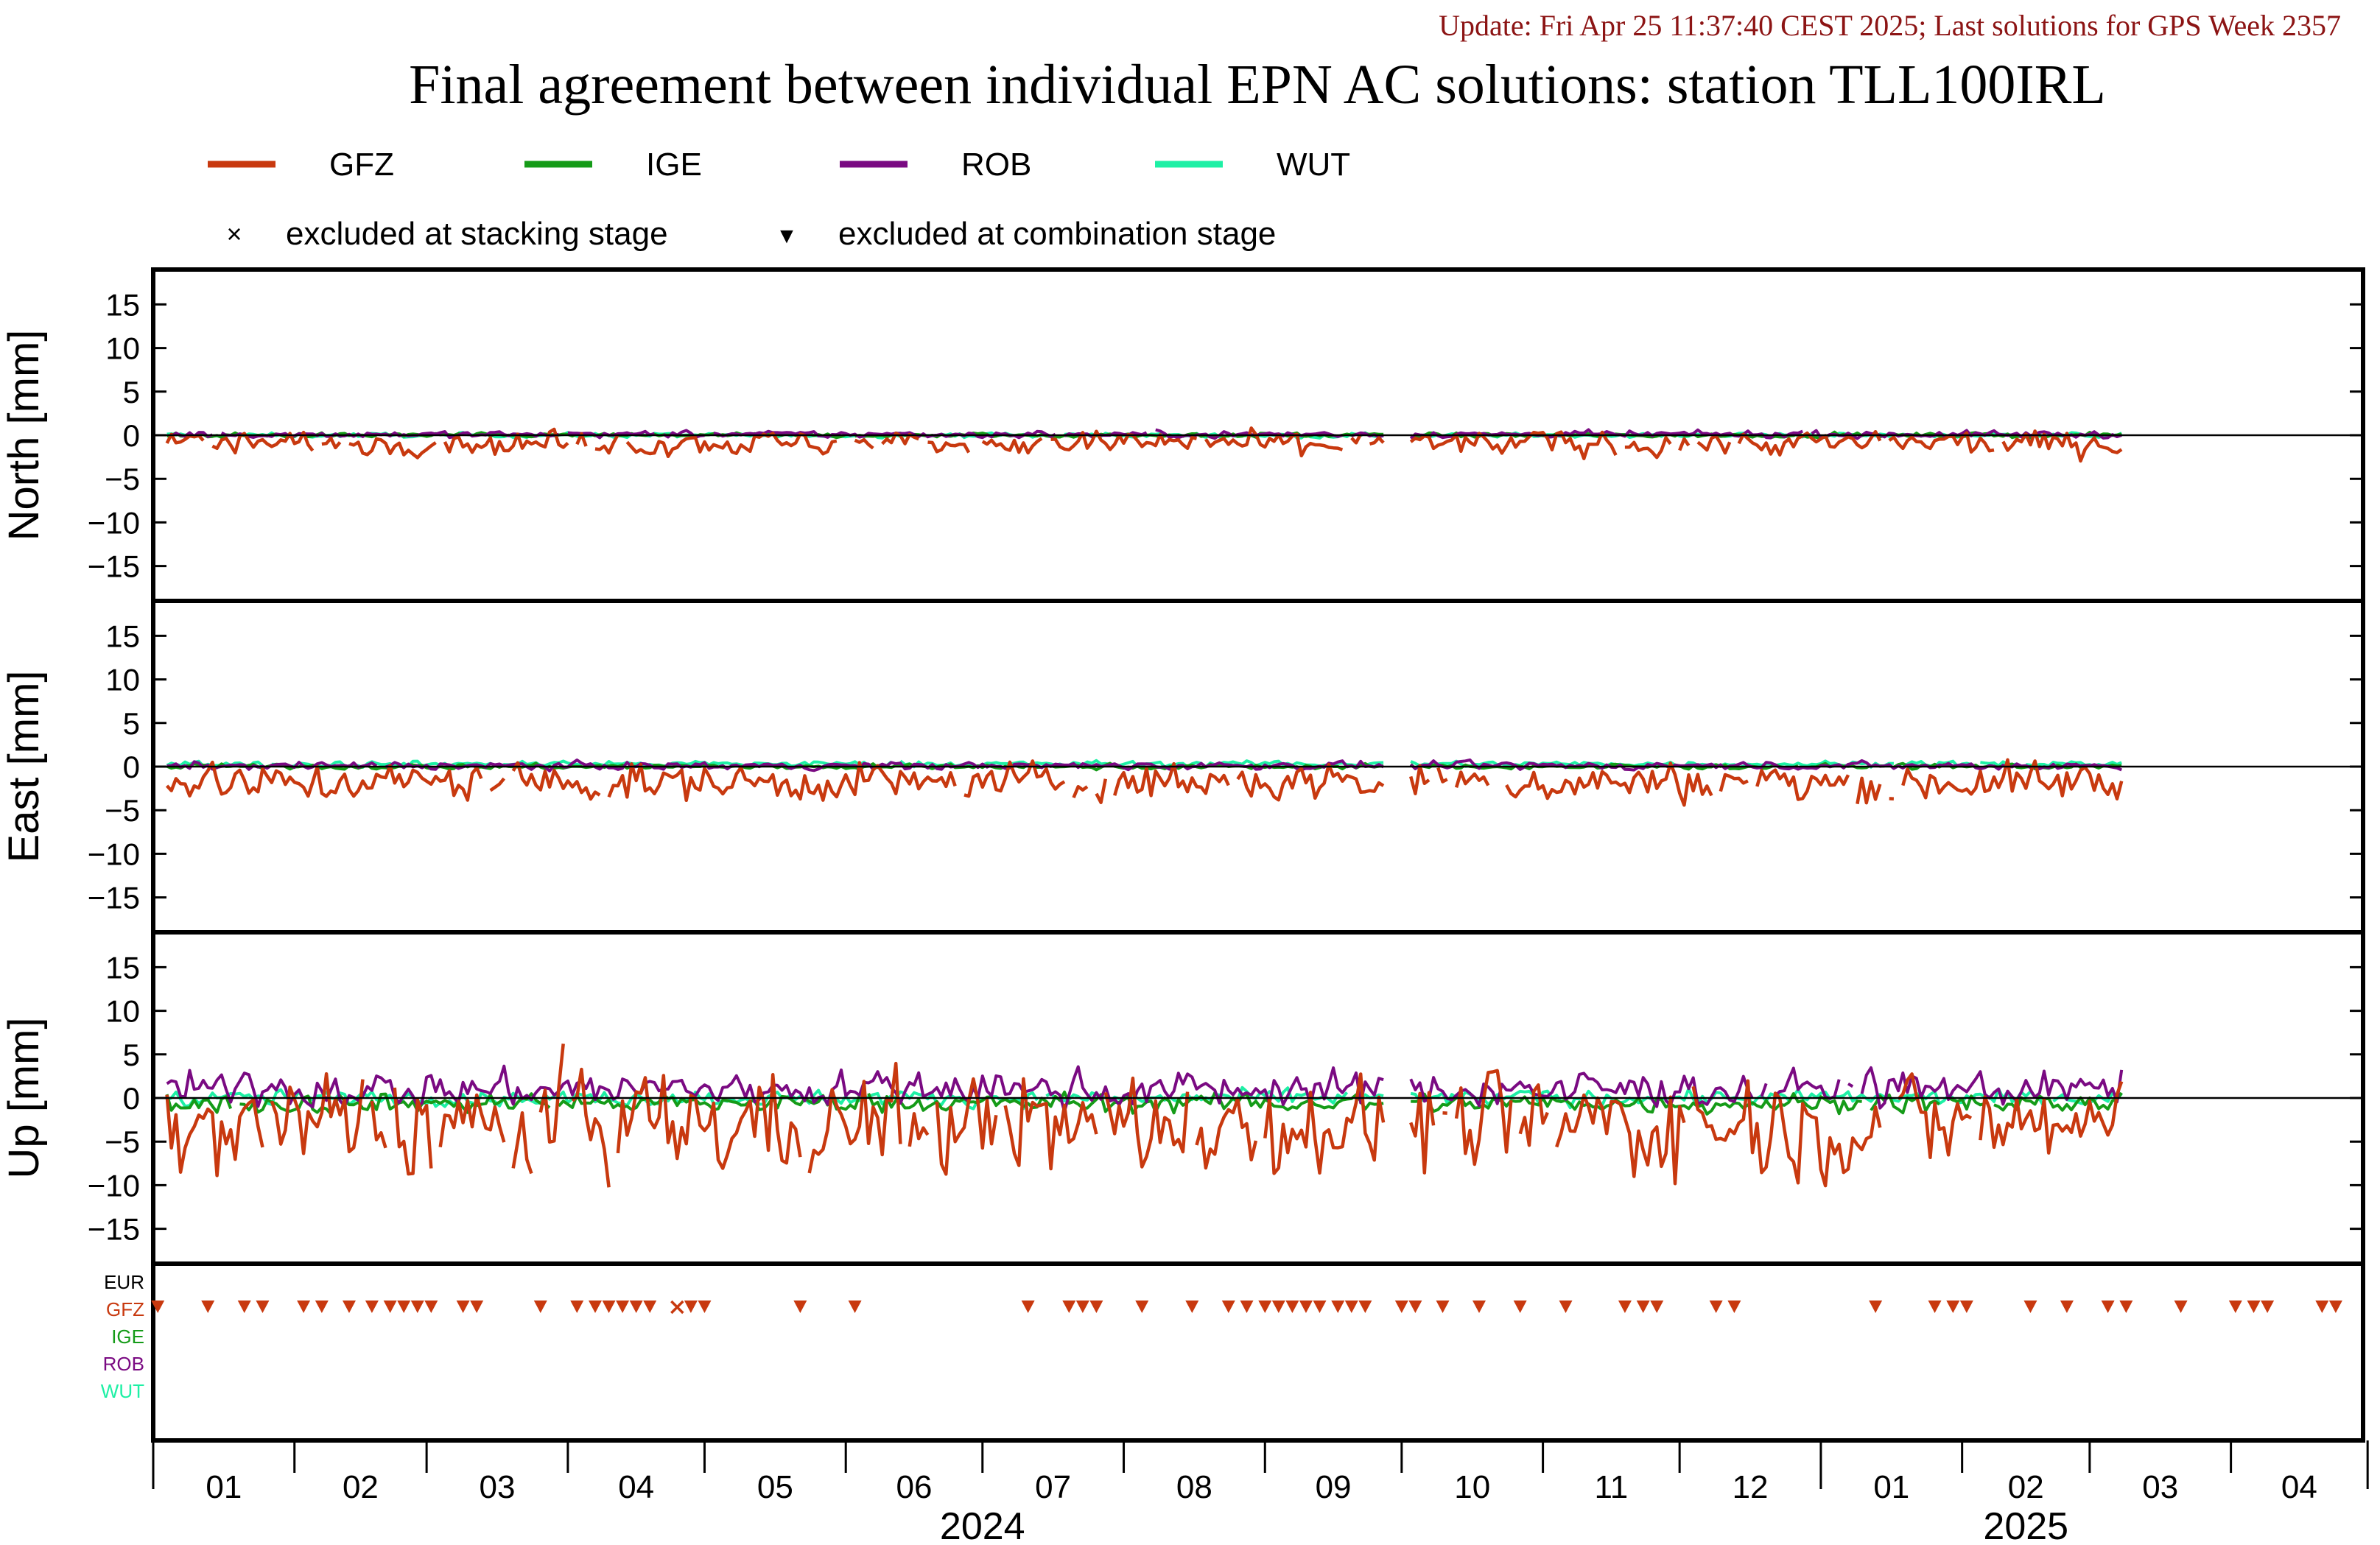  Describe the element at coordinates (131, 392) in the screenshot. I see `y-tick-label-north: 5` at that location.